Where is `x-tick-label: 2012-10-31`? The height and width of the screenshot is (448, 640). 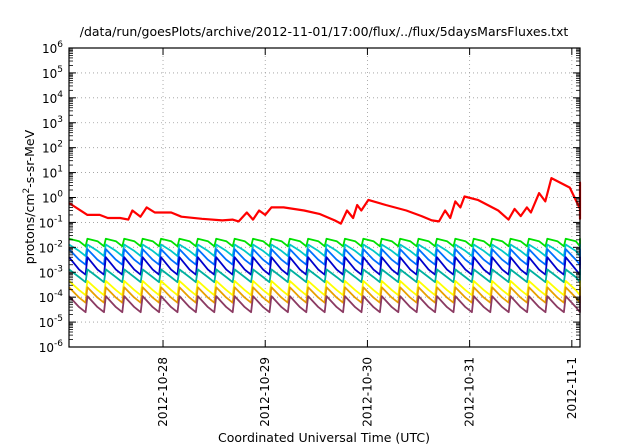 x-tick-label: 2012-10-31 is located at coordinates (470, 392).